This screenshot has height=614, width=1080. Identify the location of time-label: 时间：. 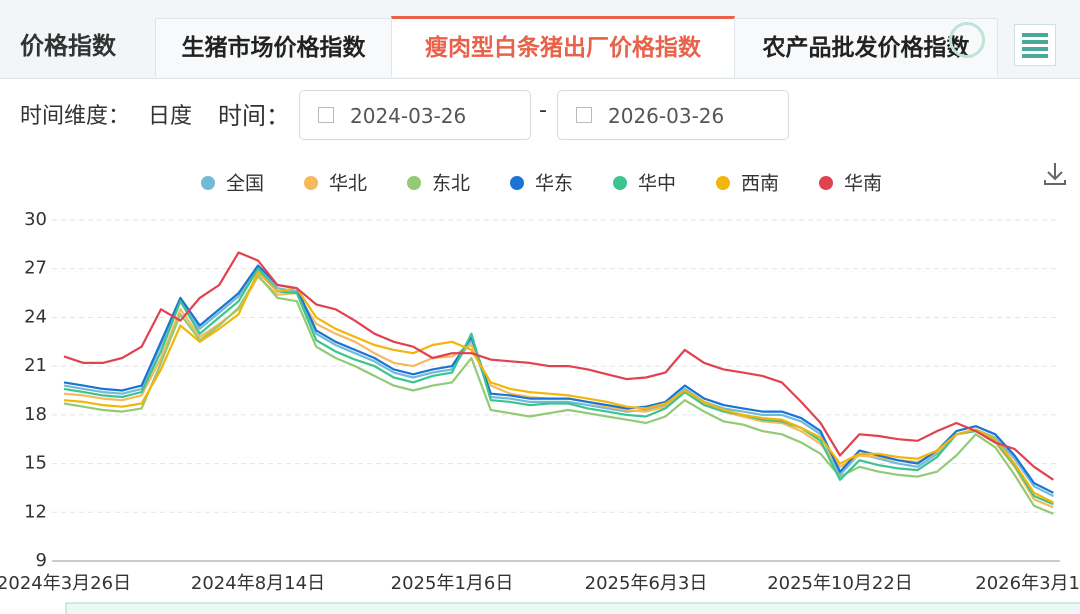
(254, 116).